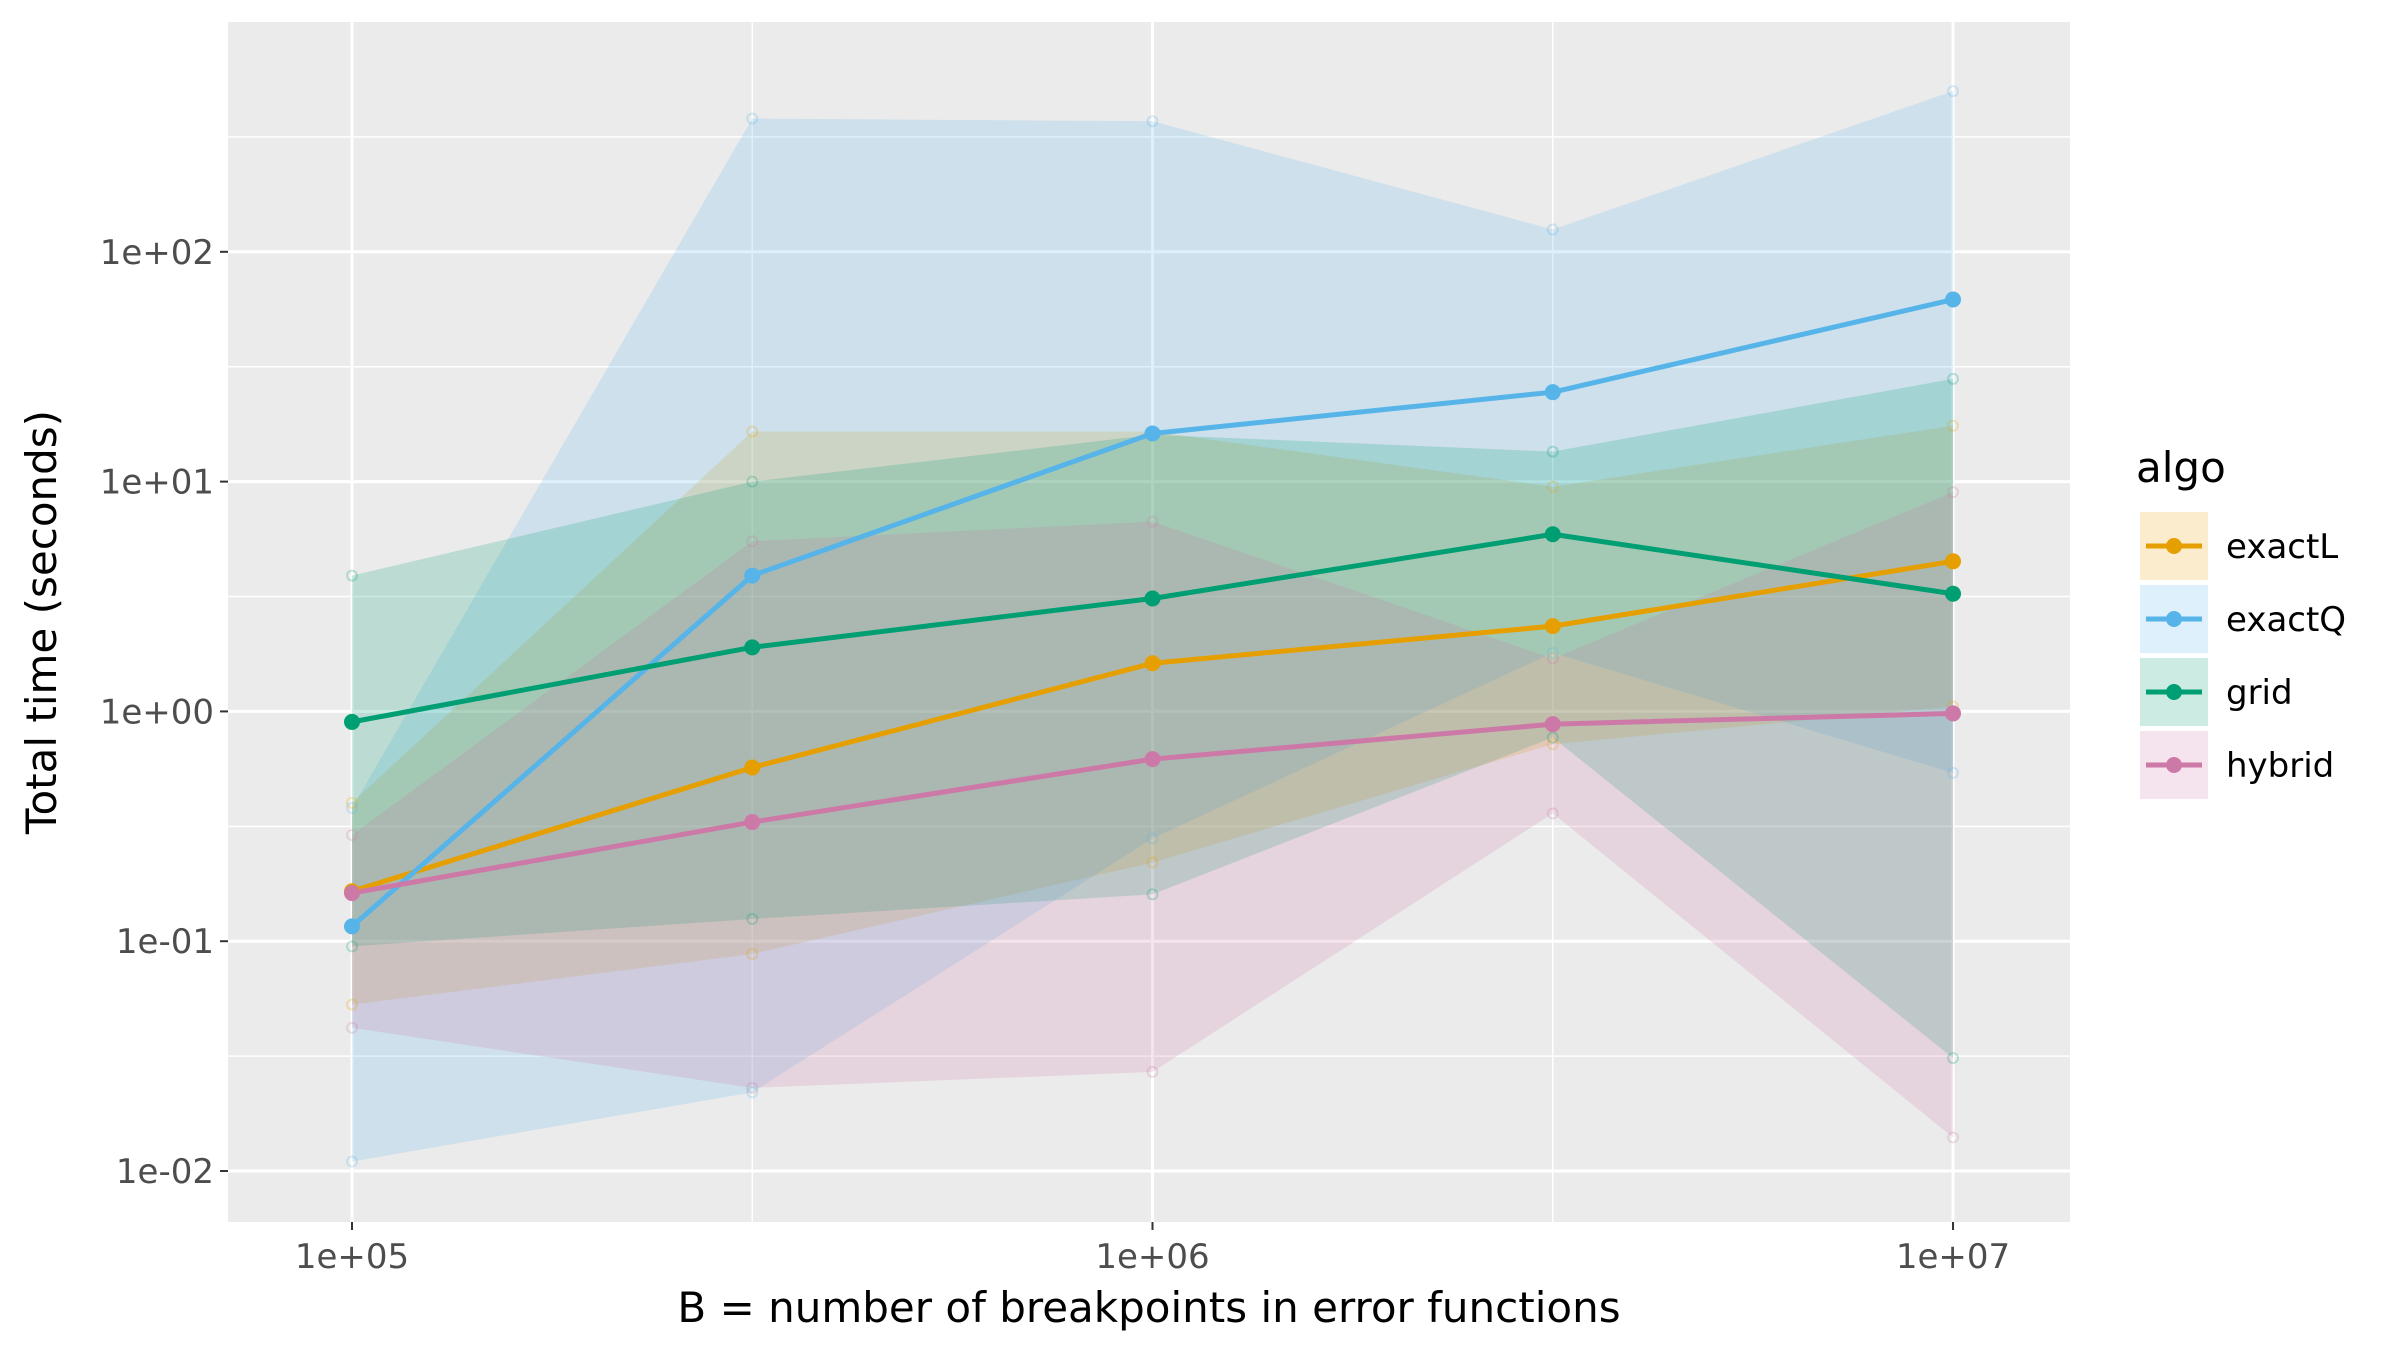  What do you see at coordinates (2280, 766) in the screenshot?
I see `legend-label-hybrid: hybrid` at bounding box center [2280, 766].